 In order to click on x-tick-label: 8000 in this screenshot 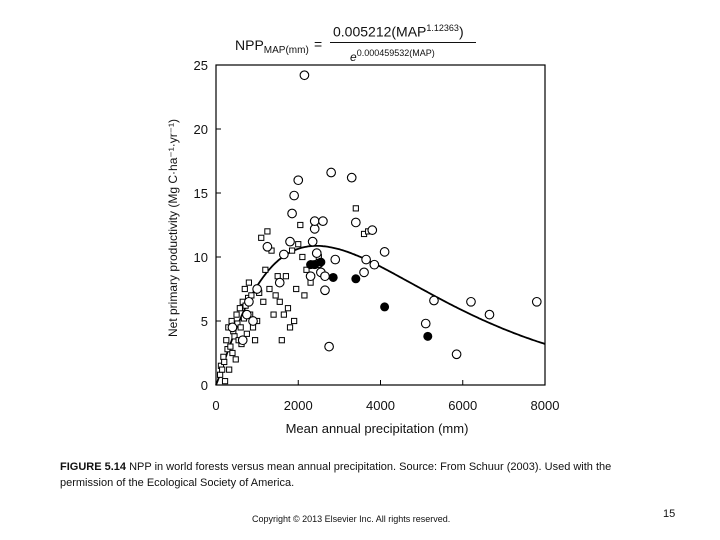, I will do `click(545, 405)`.